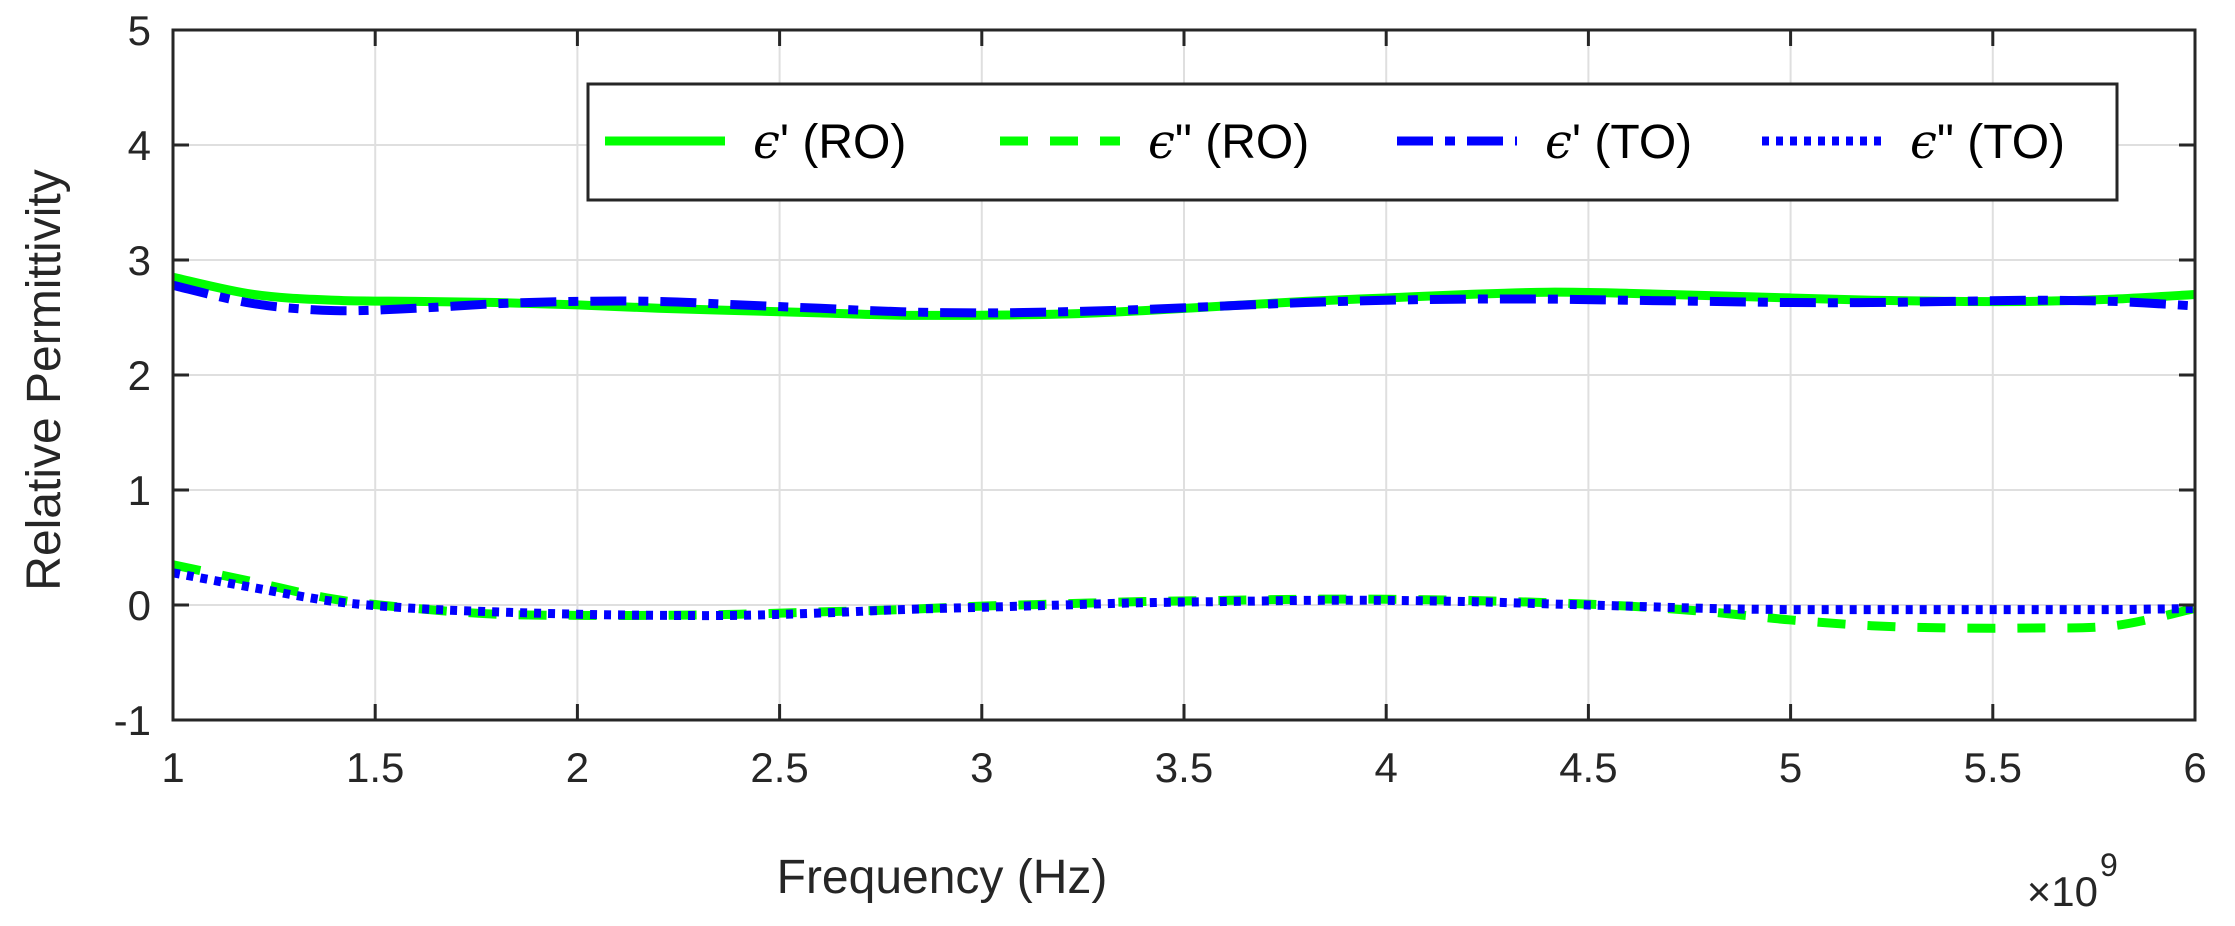 Image resolution: width=2235 pixels, height=926 pixels. What do you see at coordinates (2194, 767) in the screenshot?
I see `x-tick-label: 6` at bounding box center [2194, 767].